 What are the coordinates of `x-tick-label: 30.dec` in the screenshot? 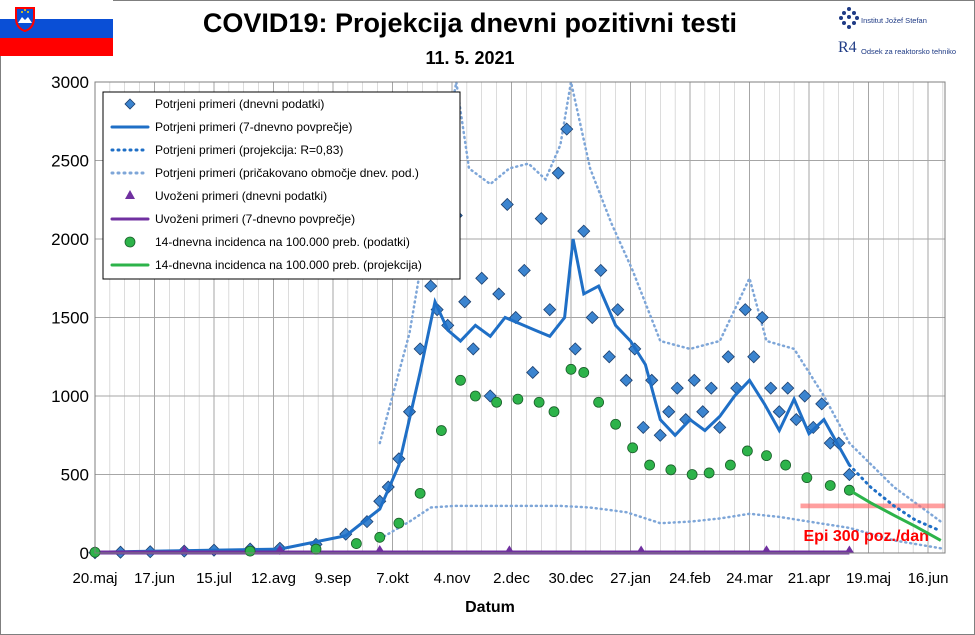 It's located at (571, 578).